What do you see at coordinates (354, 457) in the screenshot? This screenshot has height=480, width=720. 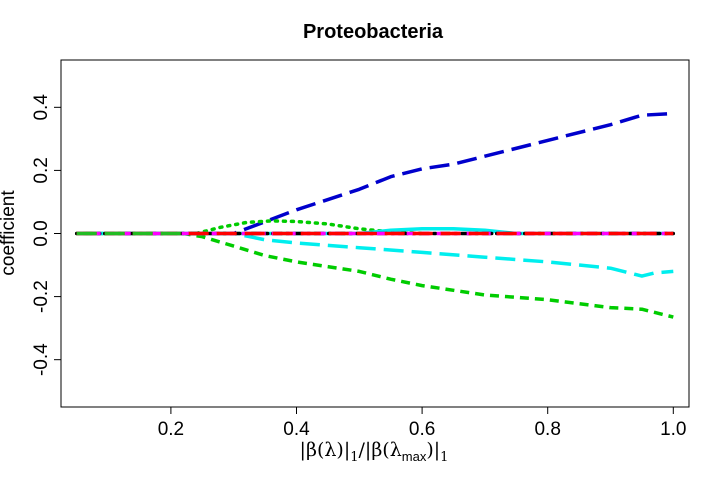 I see `x-label-subscript-1: 1` at bounding box center [354, 457].